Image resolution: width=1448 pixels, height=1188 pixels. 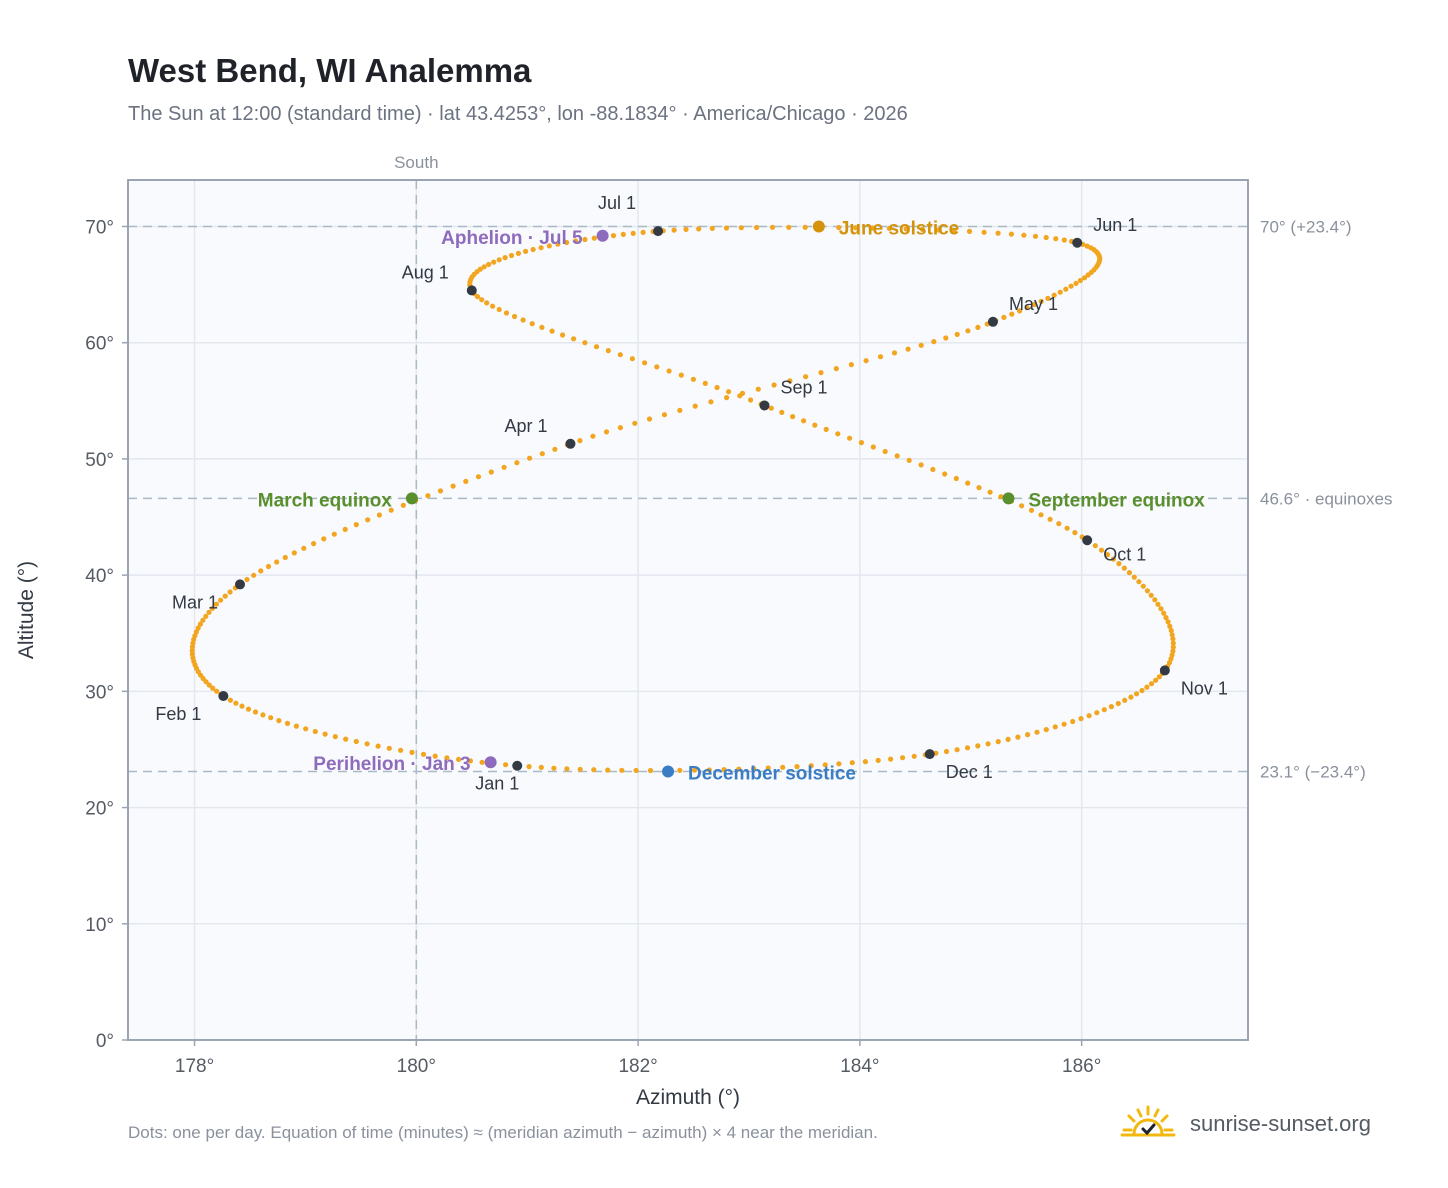 What do you see at coordinates (688, 1097) in the screenshot?
I see `x-axis-label: Azimuth (°)` at bounding box center [688, 1097].